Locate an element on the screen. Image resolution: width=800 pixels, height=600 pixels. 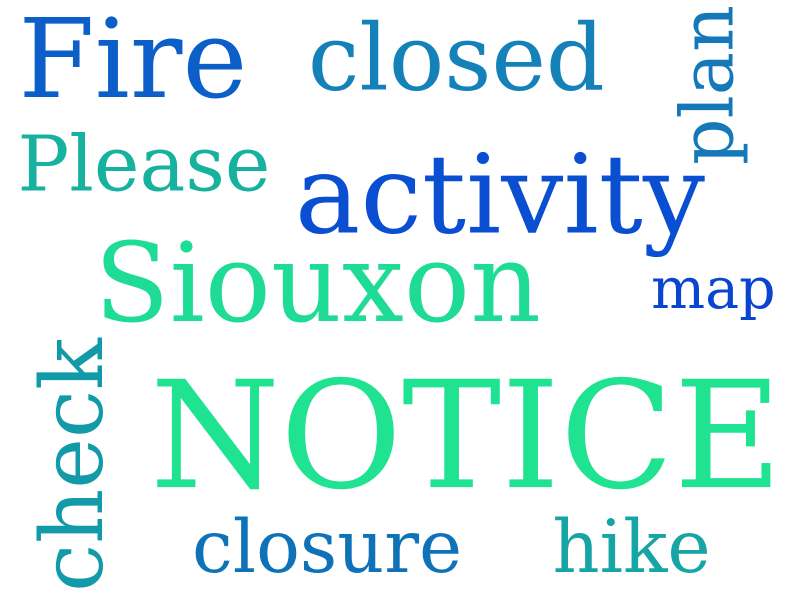
word-please: Please is located at coordinates (144, 163).